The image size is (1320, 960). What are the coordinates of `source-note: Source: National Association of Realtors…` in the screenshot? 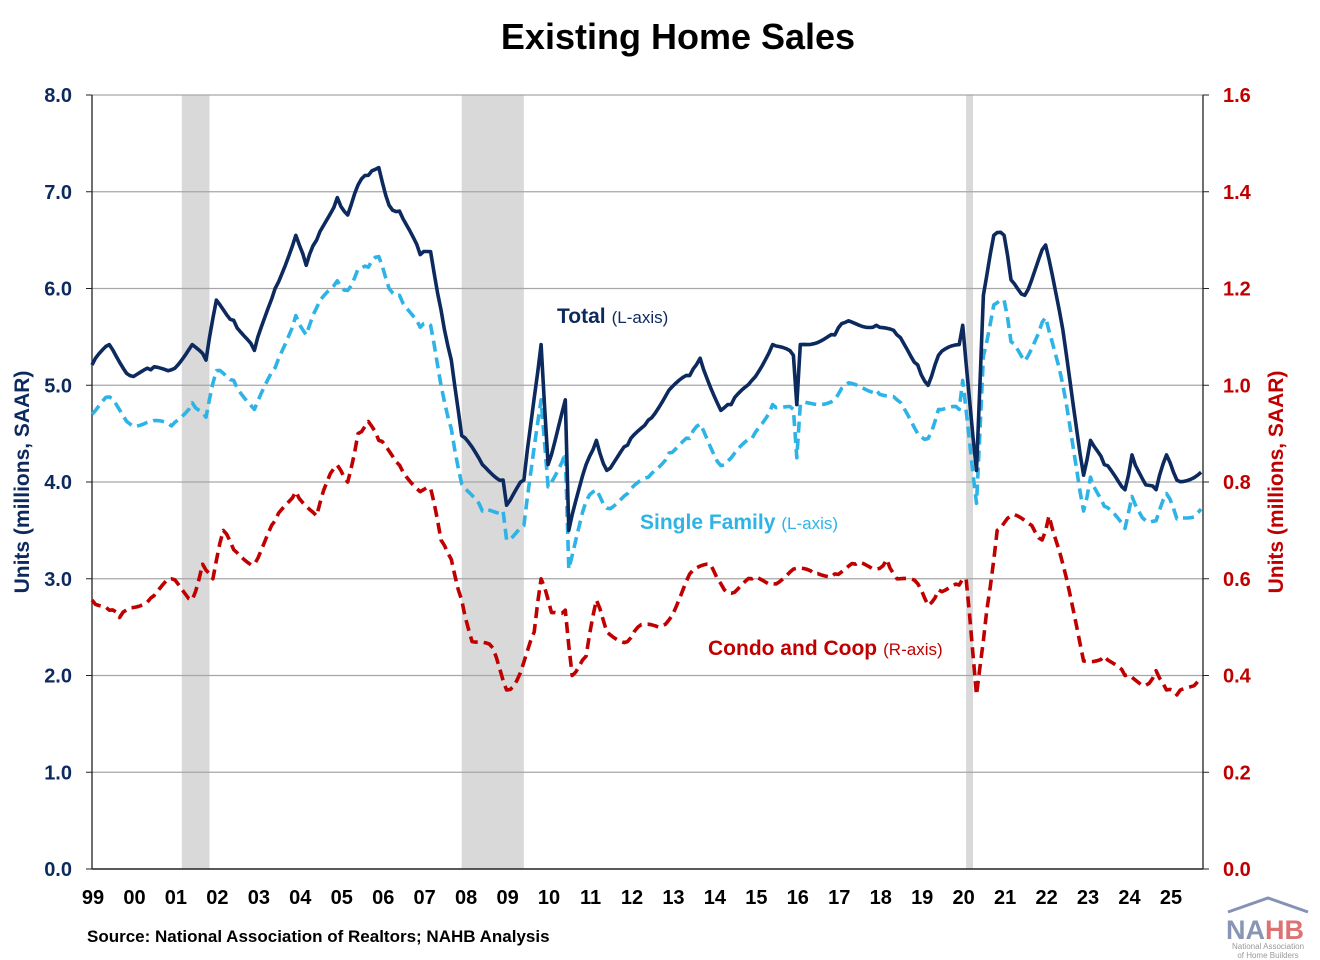 It's located at (318, 936).